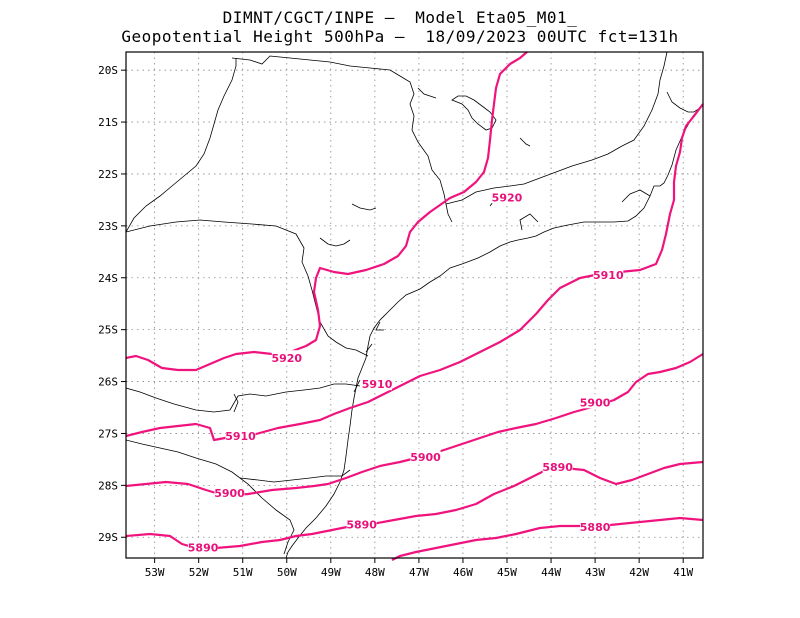 Image resolution: width=800 pixels, height=618 pixels. What do you see at coordinates (108, 485) in the screenshot?
I see `y-tick-label: 28S` at bounding box center [108, 485].